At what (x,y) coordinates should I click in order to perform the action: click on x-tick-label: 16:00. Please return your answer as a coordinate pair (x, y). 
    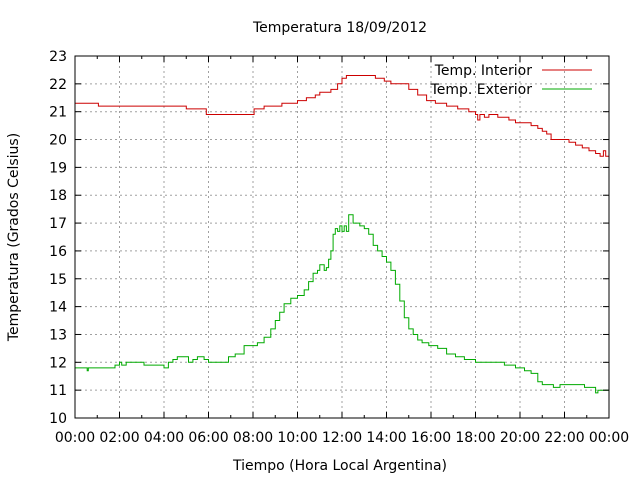
    Looking at the image, I should click on (431, 438).